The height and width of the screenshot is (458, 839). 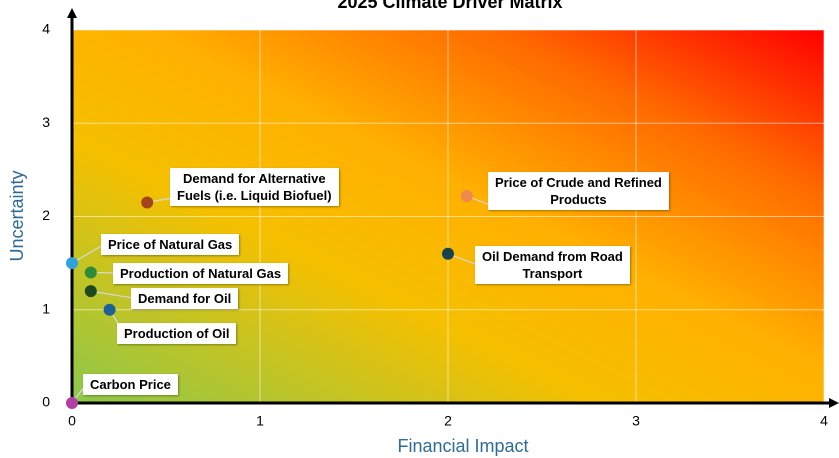 I want to click on point-label: Production of Natural Gas, so click(x=201, y=273).